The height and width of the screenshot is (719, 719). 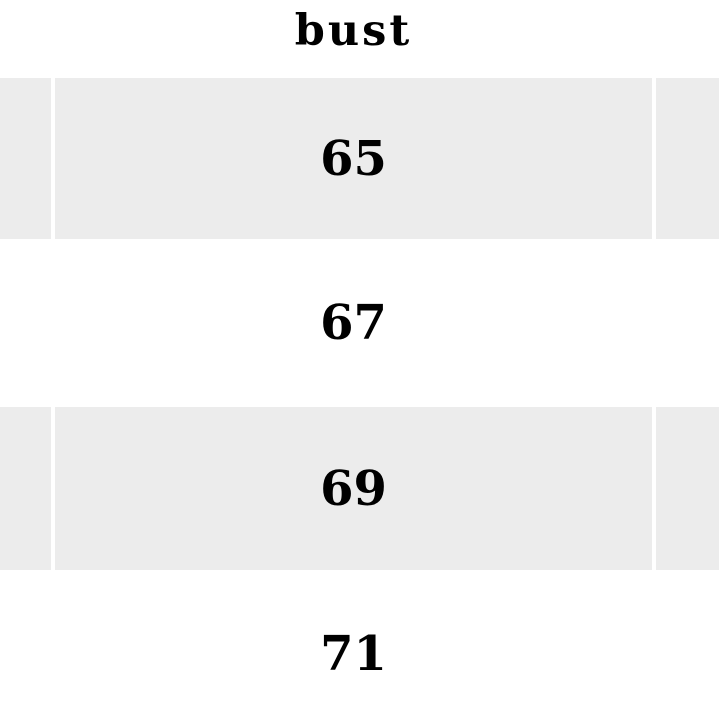 What do you see at coordinates (687, 39) in the screenshot?
I see `header-cell-right-stub` at bounding box center [687, 39].